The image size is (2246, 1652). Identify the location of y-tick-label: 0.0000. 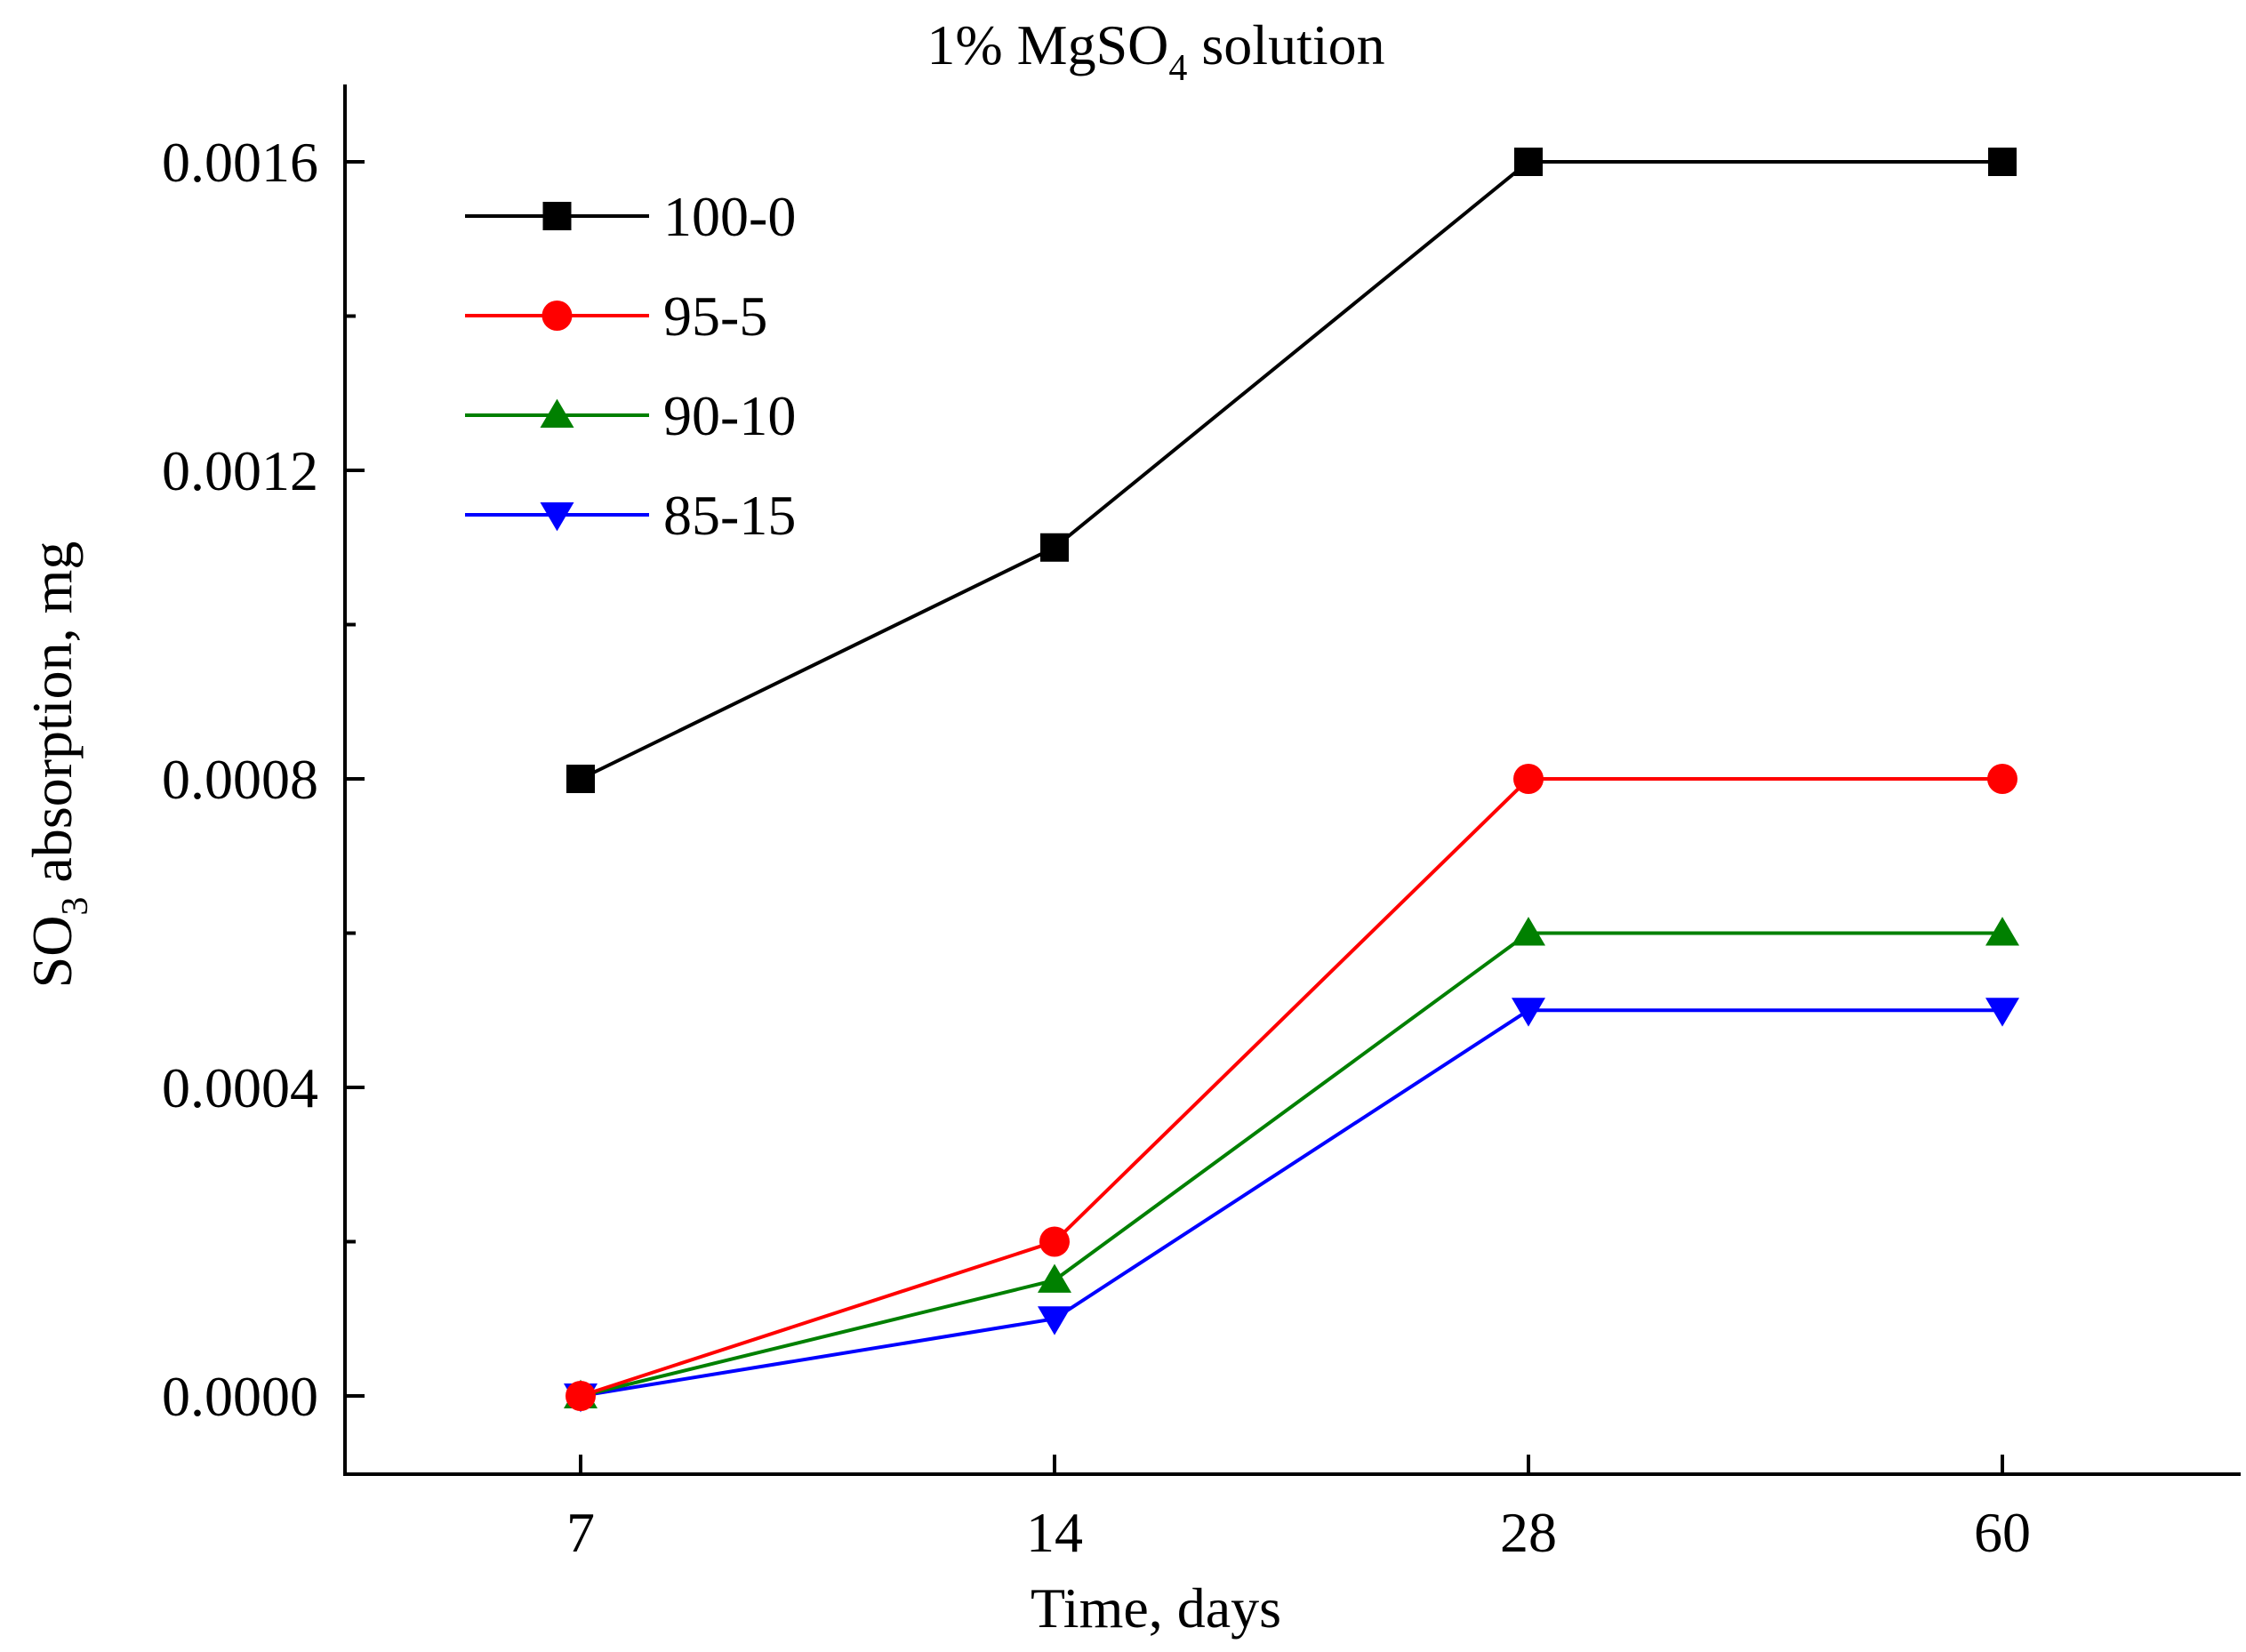
(240, 1397).